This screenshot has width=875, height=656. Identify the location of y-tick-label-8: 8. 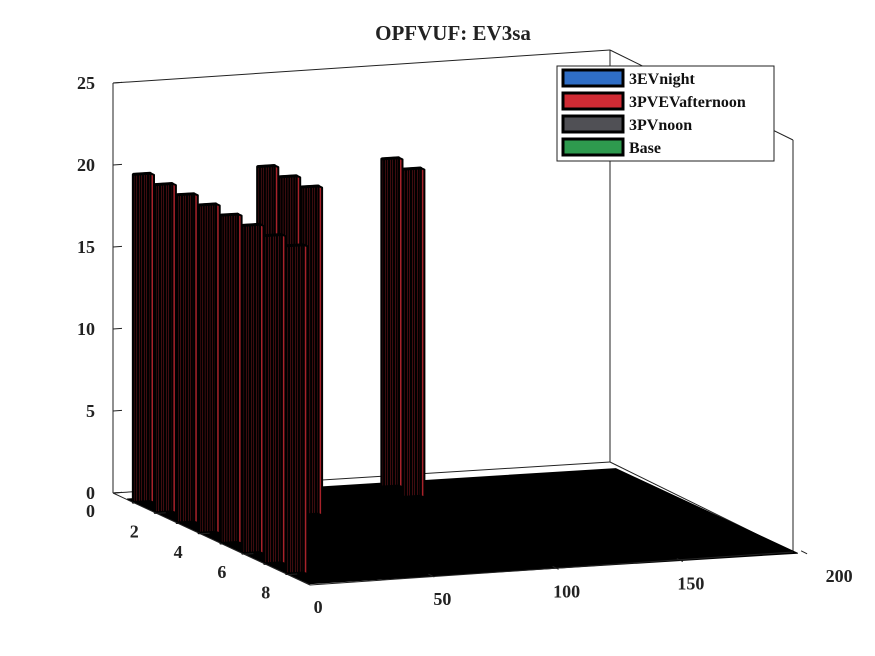
(265, 593).